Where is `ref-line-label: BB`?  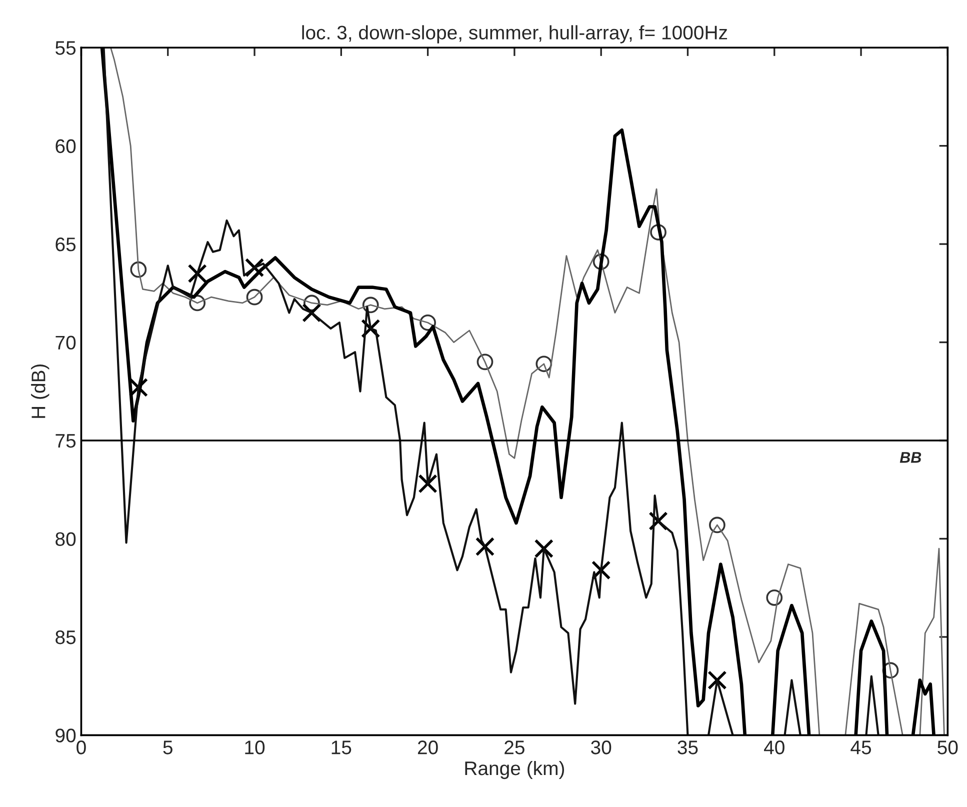 ref-line-label: BB is located at coordinates (911, 457).